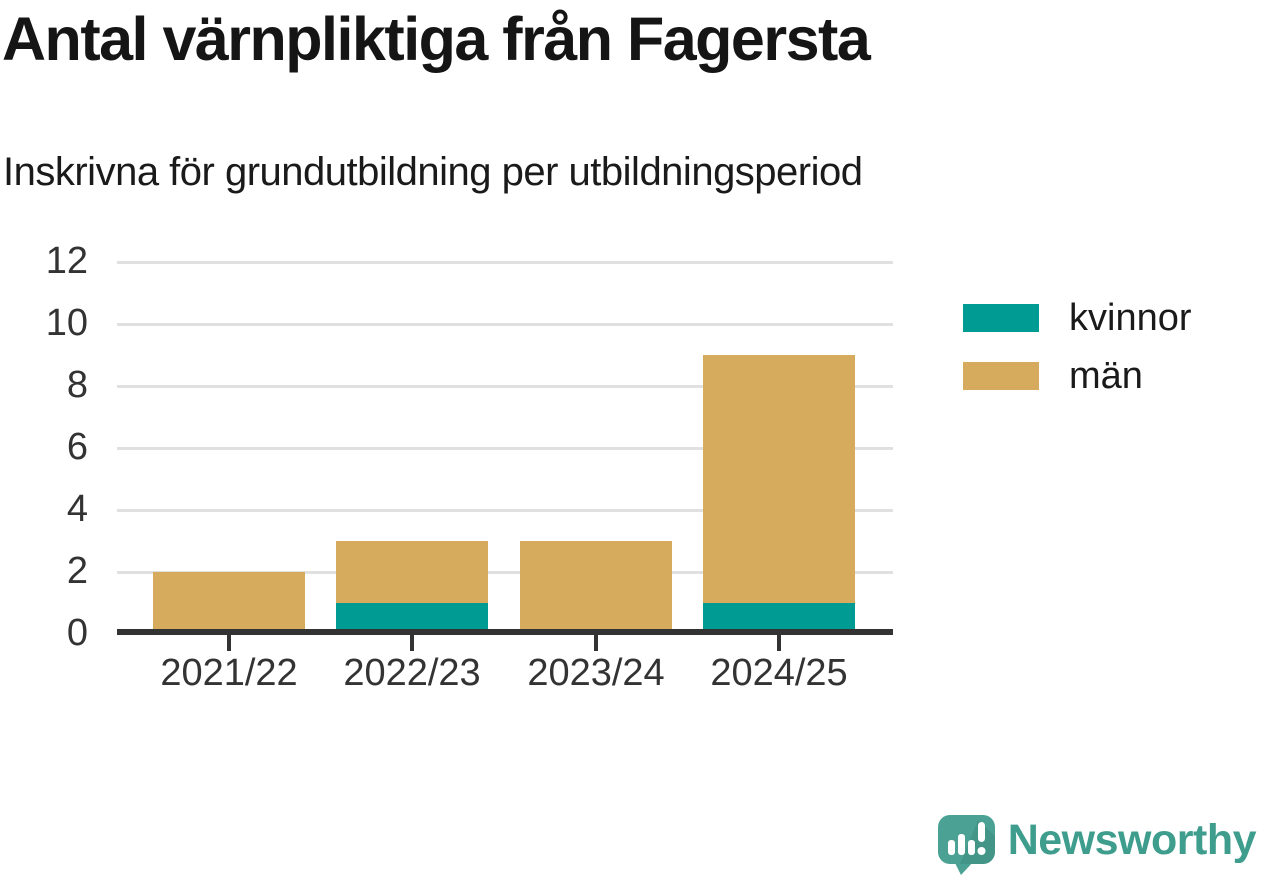 This screenshot has width=1262, height=879. I want to click on newsworthy-logo: Newsworthy, so click(1097, 845).